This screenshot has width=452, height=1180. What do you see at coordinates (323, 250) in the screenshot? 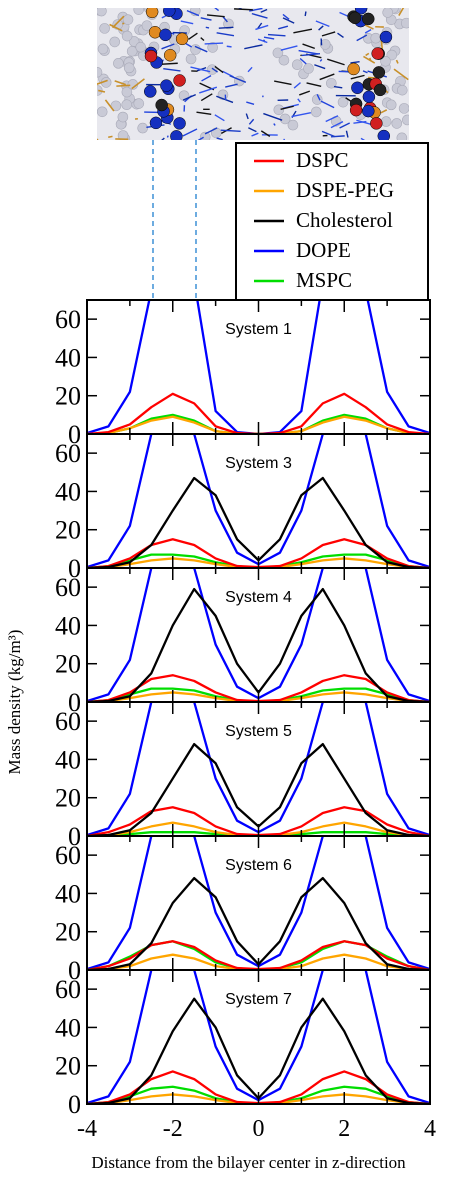
I see `legend-label: DOPE` at bounding box center [323, 250].